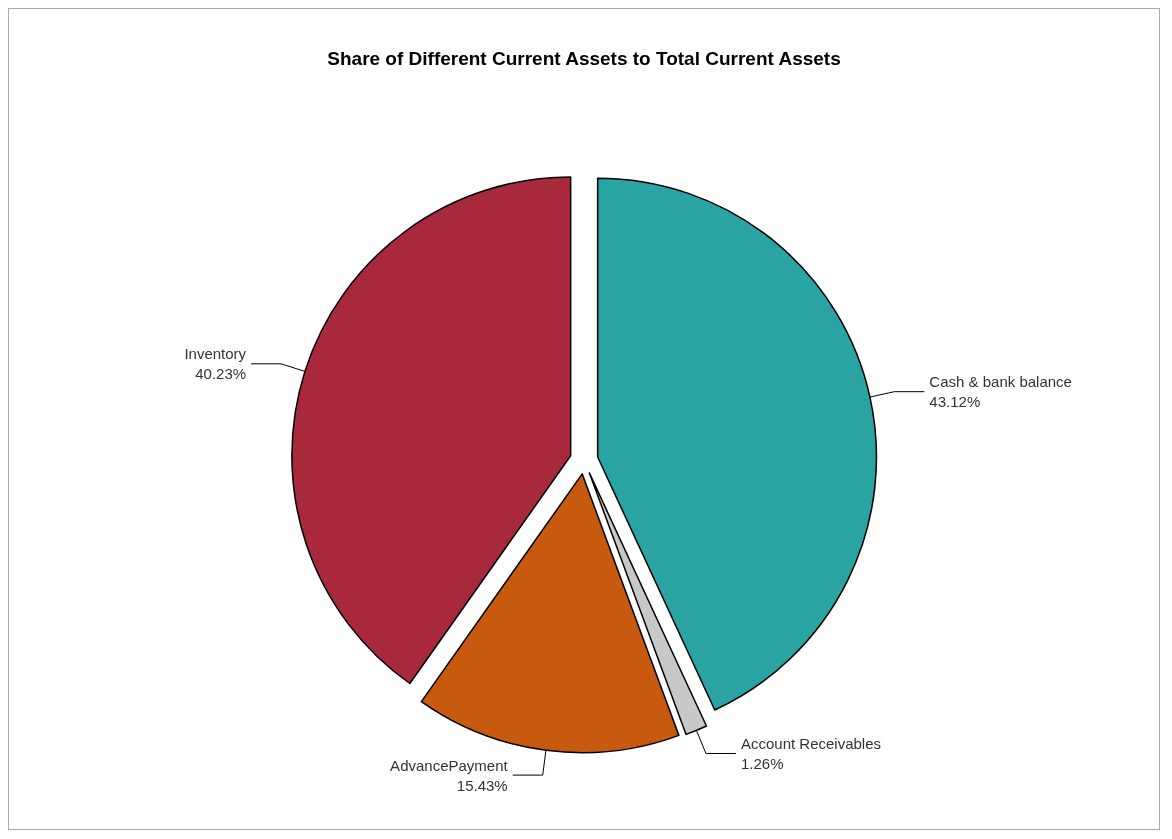 The image size is (1172, 839). Describe the element at coordinates (449, 765) in the screenshot. I see `slice-label: AdvancePayment` at that location.